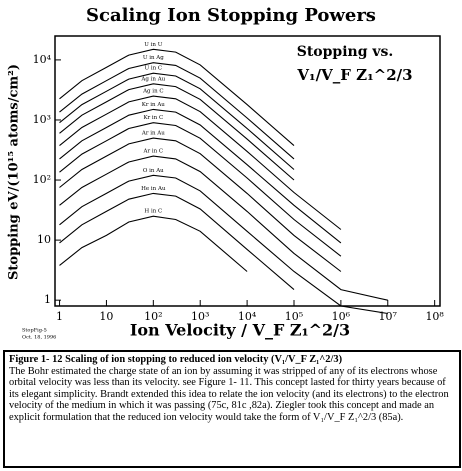  I want to click on series-label: Ar in C, so click(153, 152).